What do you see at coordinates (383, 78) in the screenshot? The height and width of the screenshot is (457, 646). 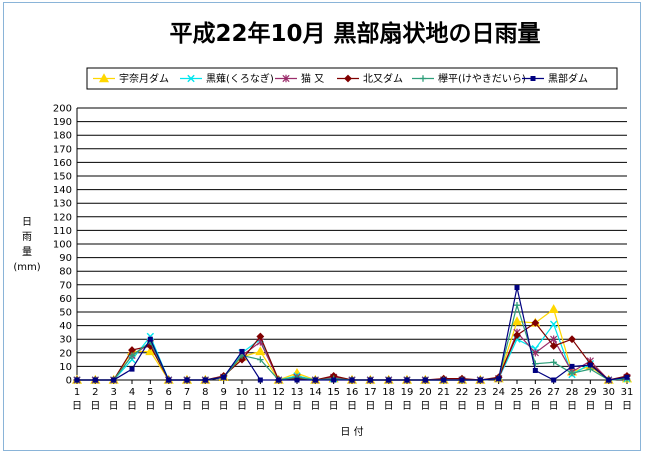 I see `legend-label: 北又ダム` at bounding box center [383, 78].